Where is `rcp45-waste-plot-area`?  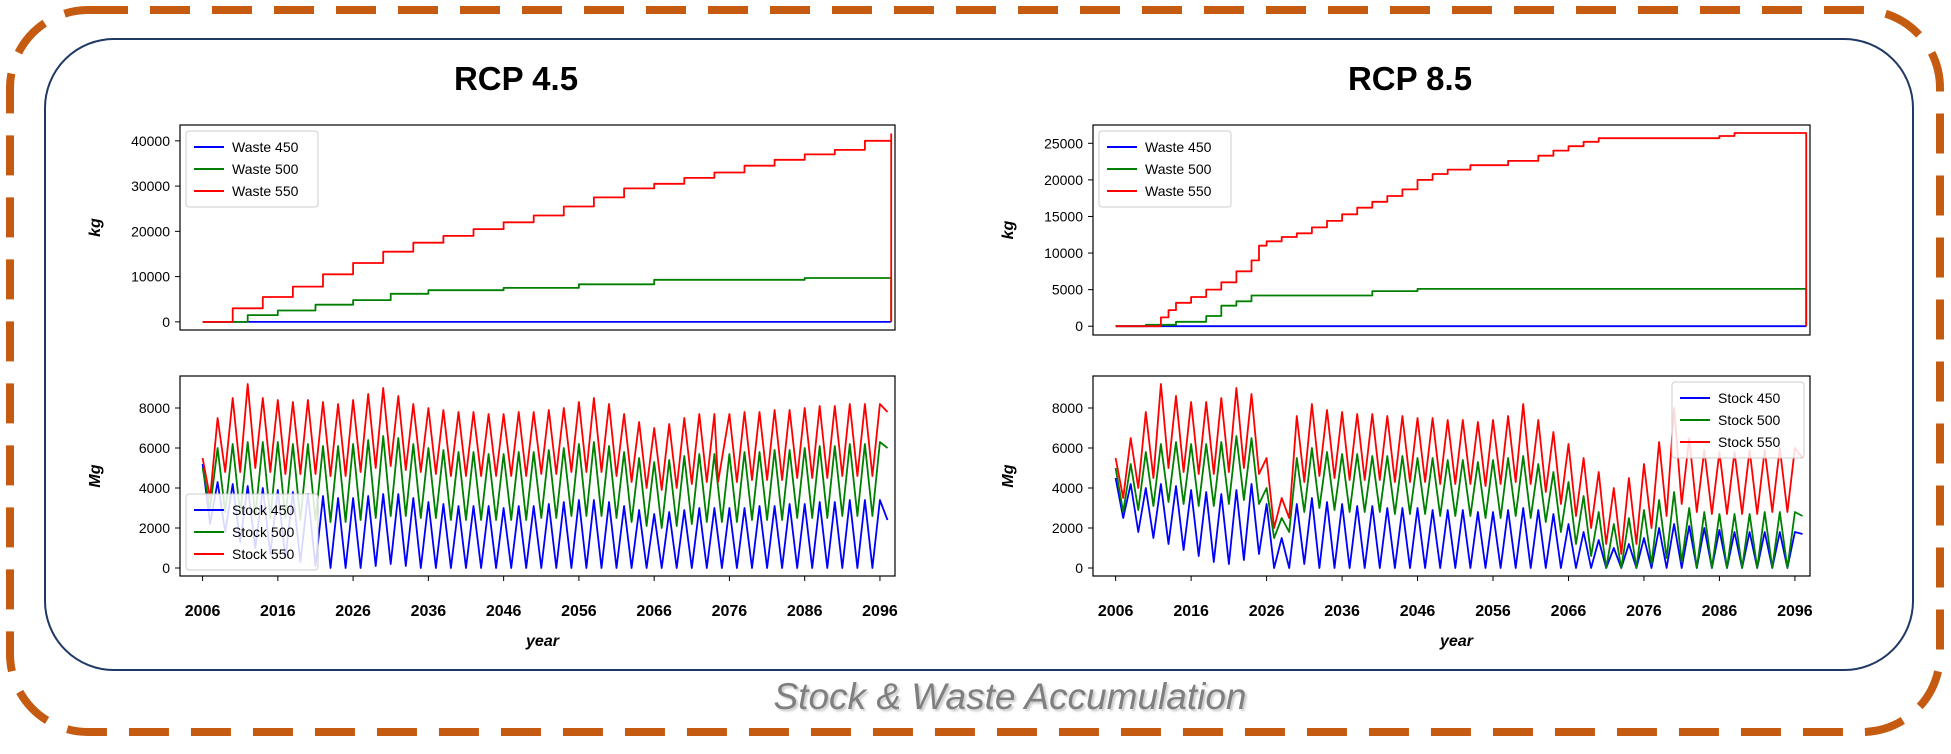 rcp45-waste-plot-area is located at coordinates (547, 228).